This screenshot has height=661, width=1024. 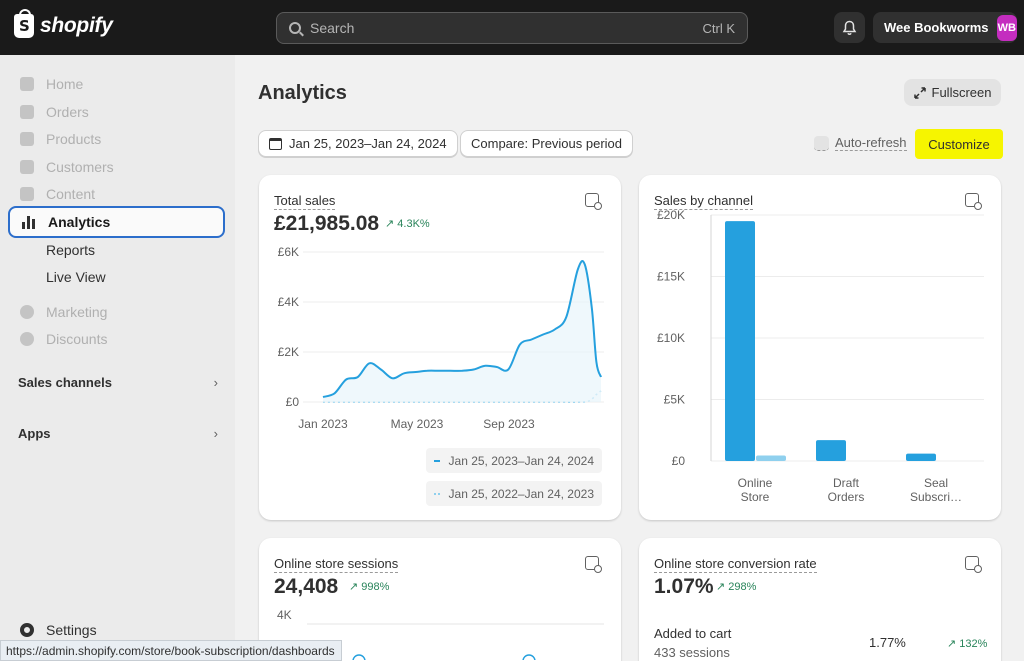 I want to click on legend-label: Jan 25, 2022–Jan 24, 2023, so click(x=521, y=493).